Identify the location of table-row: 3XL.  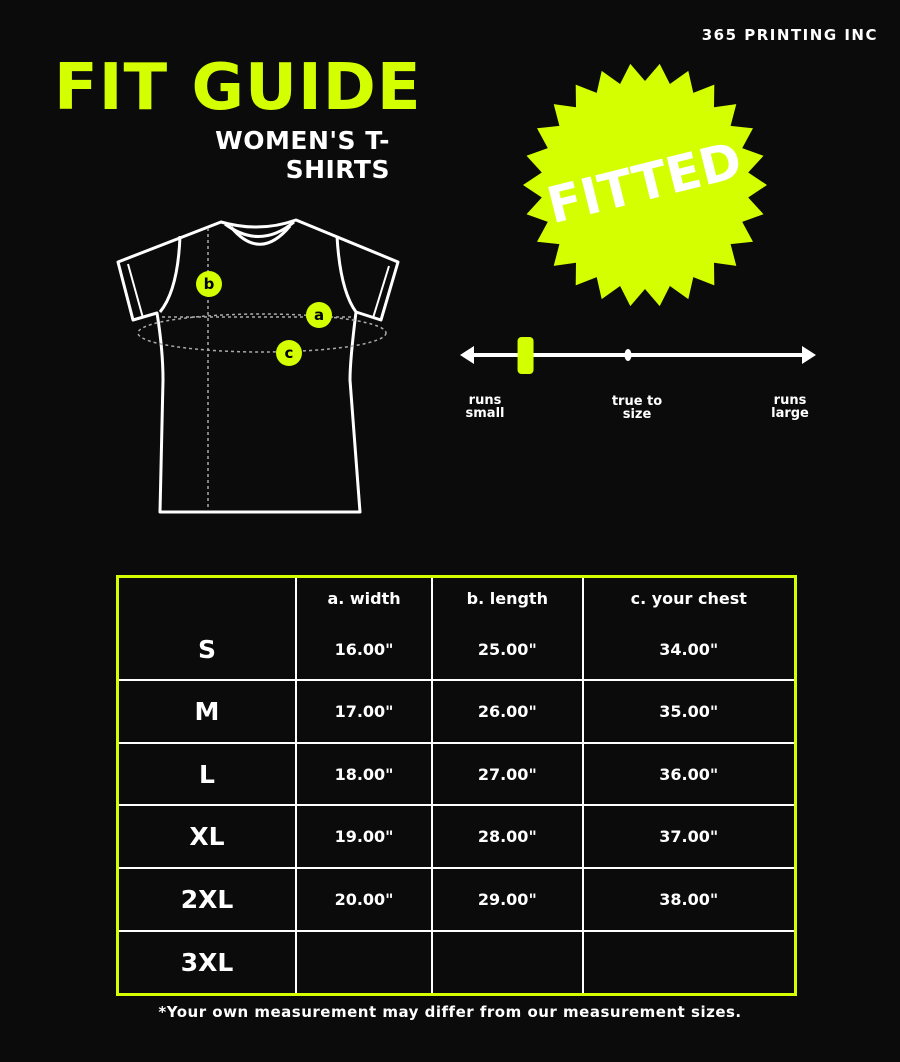
(456, 962).